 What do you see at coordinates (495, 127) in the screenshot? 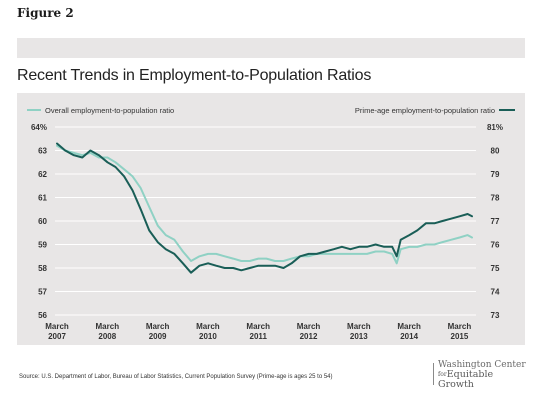
I see `right-tick-label: 81%` at bounding box center [495, 127].